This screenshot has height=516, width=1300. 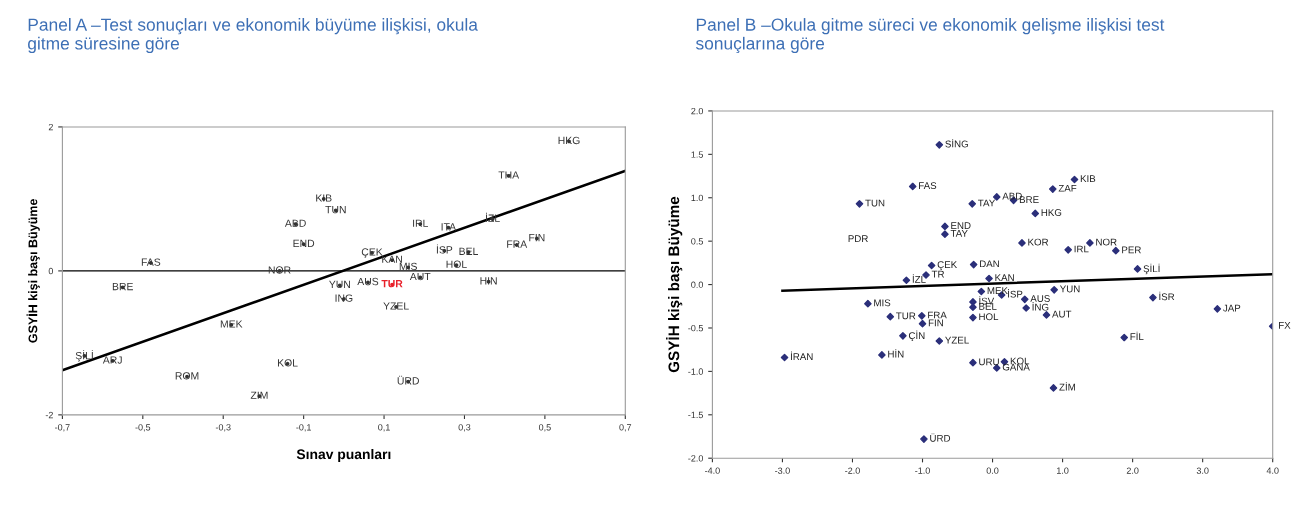 I want to click on x-axis-title: Sınav puanları, so click(x=343, y=455).